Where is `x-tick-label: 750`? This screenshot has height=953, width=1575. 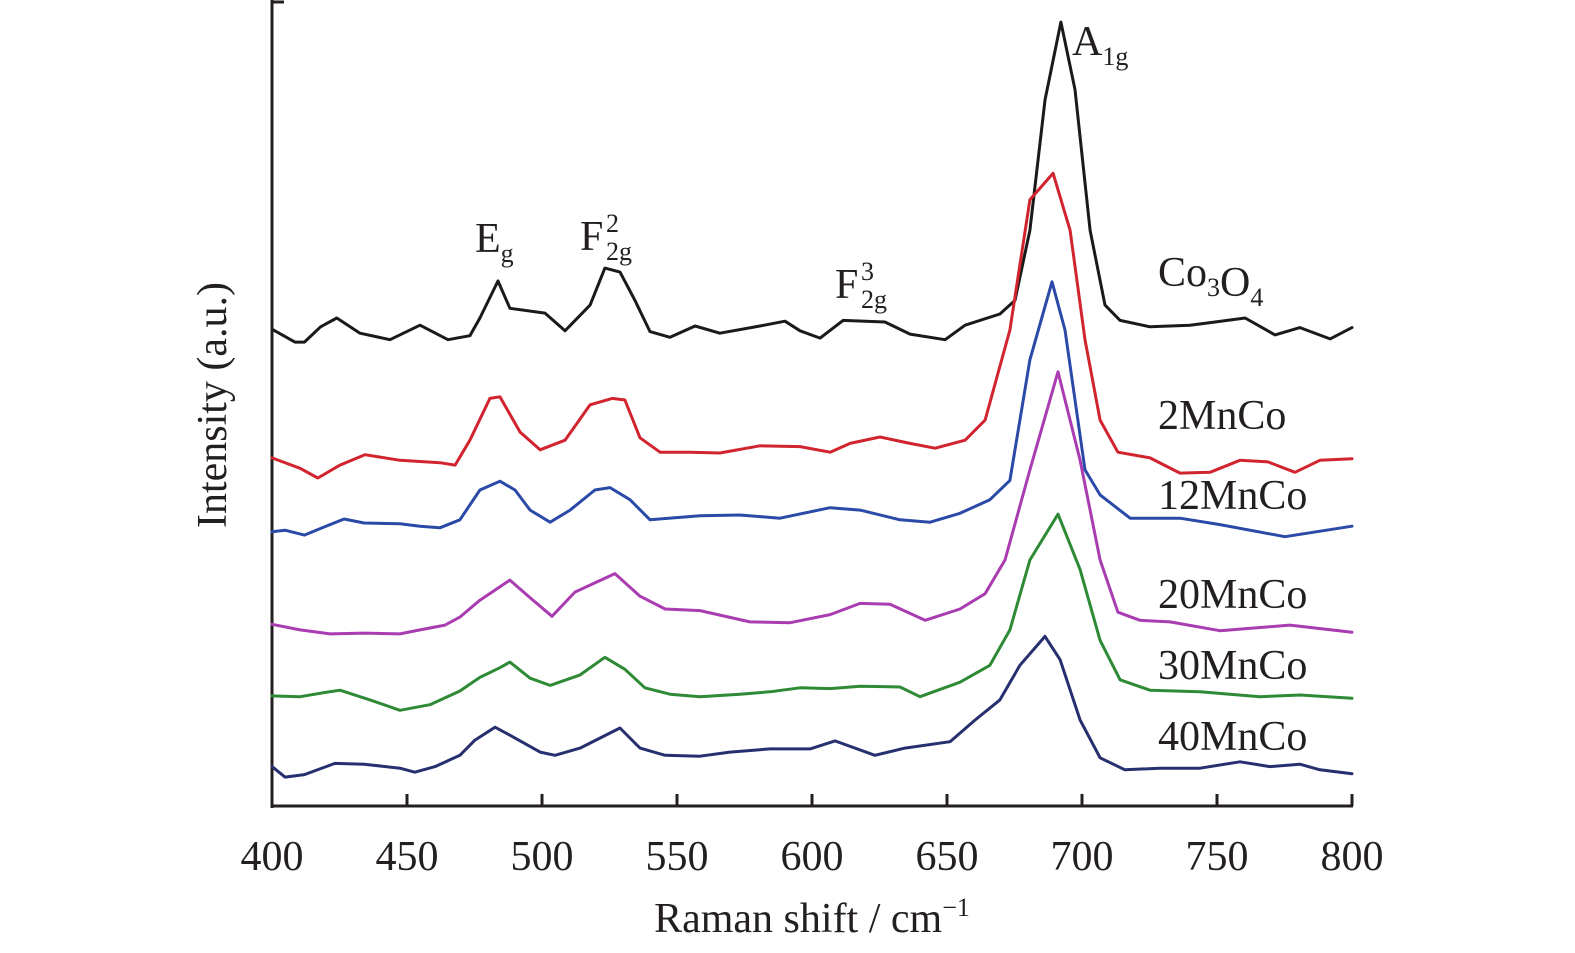
x-tick-label: 750 is located at coordinates (1217, 857).